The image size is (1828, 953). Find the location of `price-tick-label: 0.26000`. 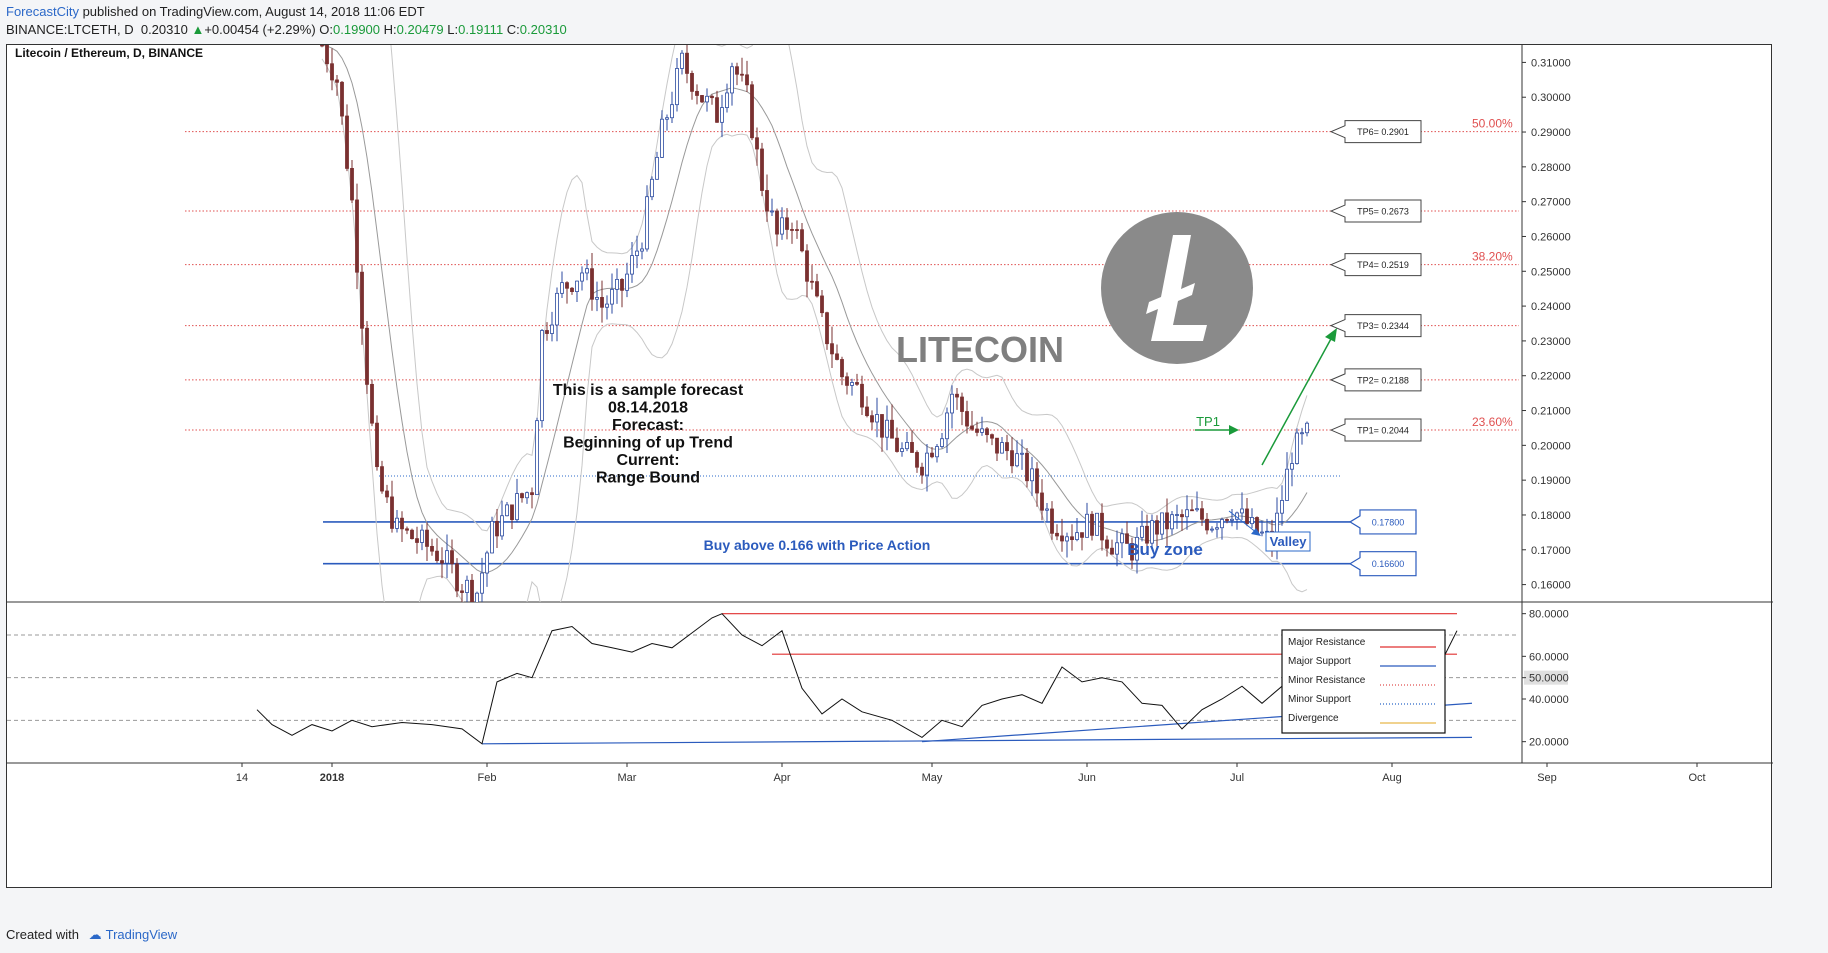

price-tick-label: 0.26000 is located at coordinates (1551, 237).